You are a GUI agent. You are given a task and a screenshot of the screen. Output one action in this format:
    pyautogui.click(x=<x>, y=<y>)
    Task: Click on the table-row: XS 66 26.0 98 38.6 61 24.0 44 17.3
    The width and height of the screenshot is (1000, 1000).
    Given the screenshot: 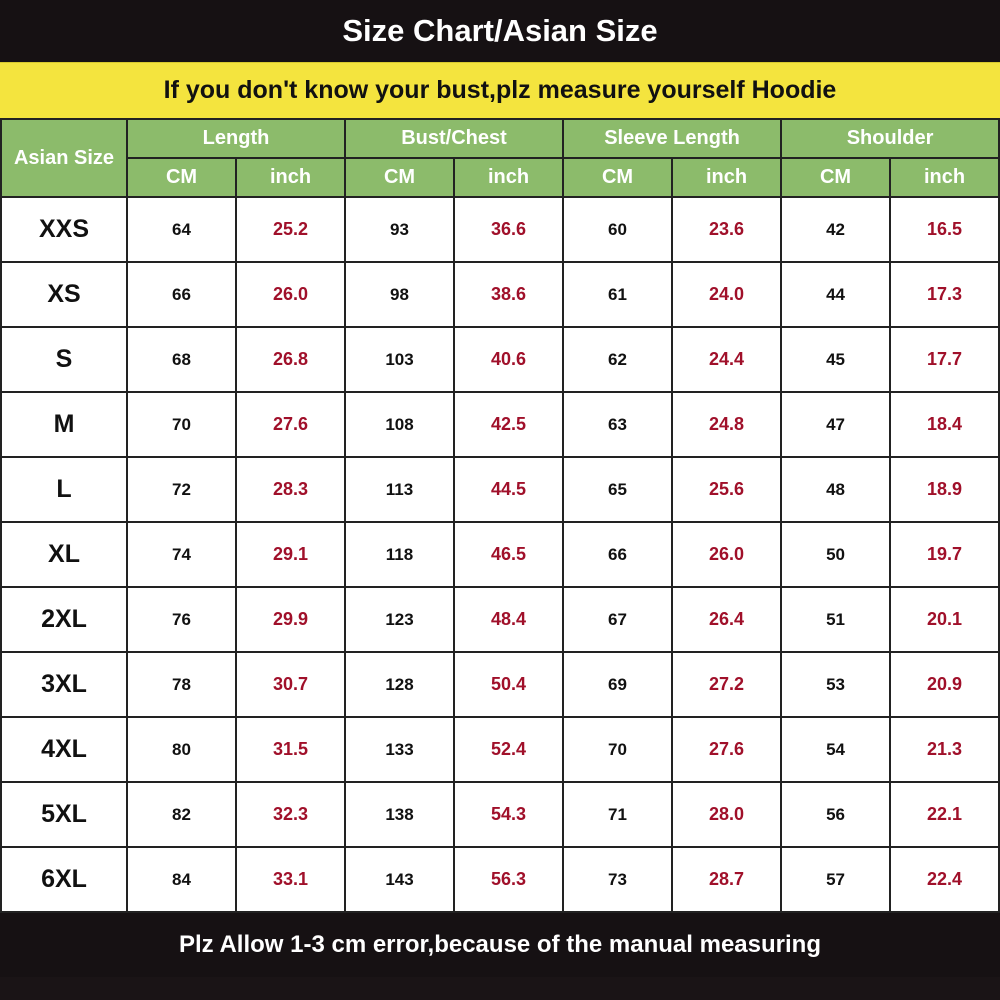 What is the action you would take?
    pyautogui.click(x=500, y=294)
    